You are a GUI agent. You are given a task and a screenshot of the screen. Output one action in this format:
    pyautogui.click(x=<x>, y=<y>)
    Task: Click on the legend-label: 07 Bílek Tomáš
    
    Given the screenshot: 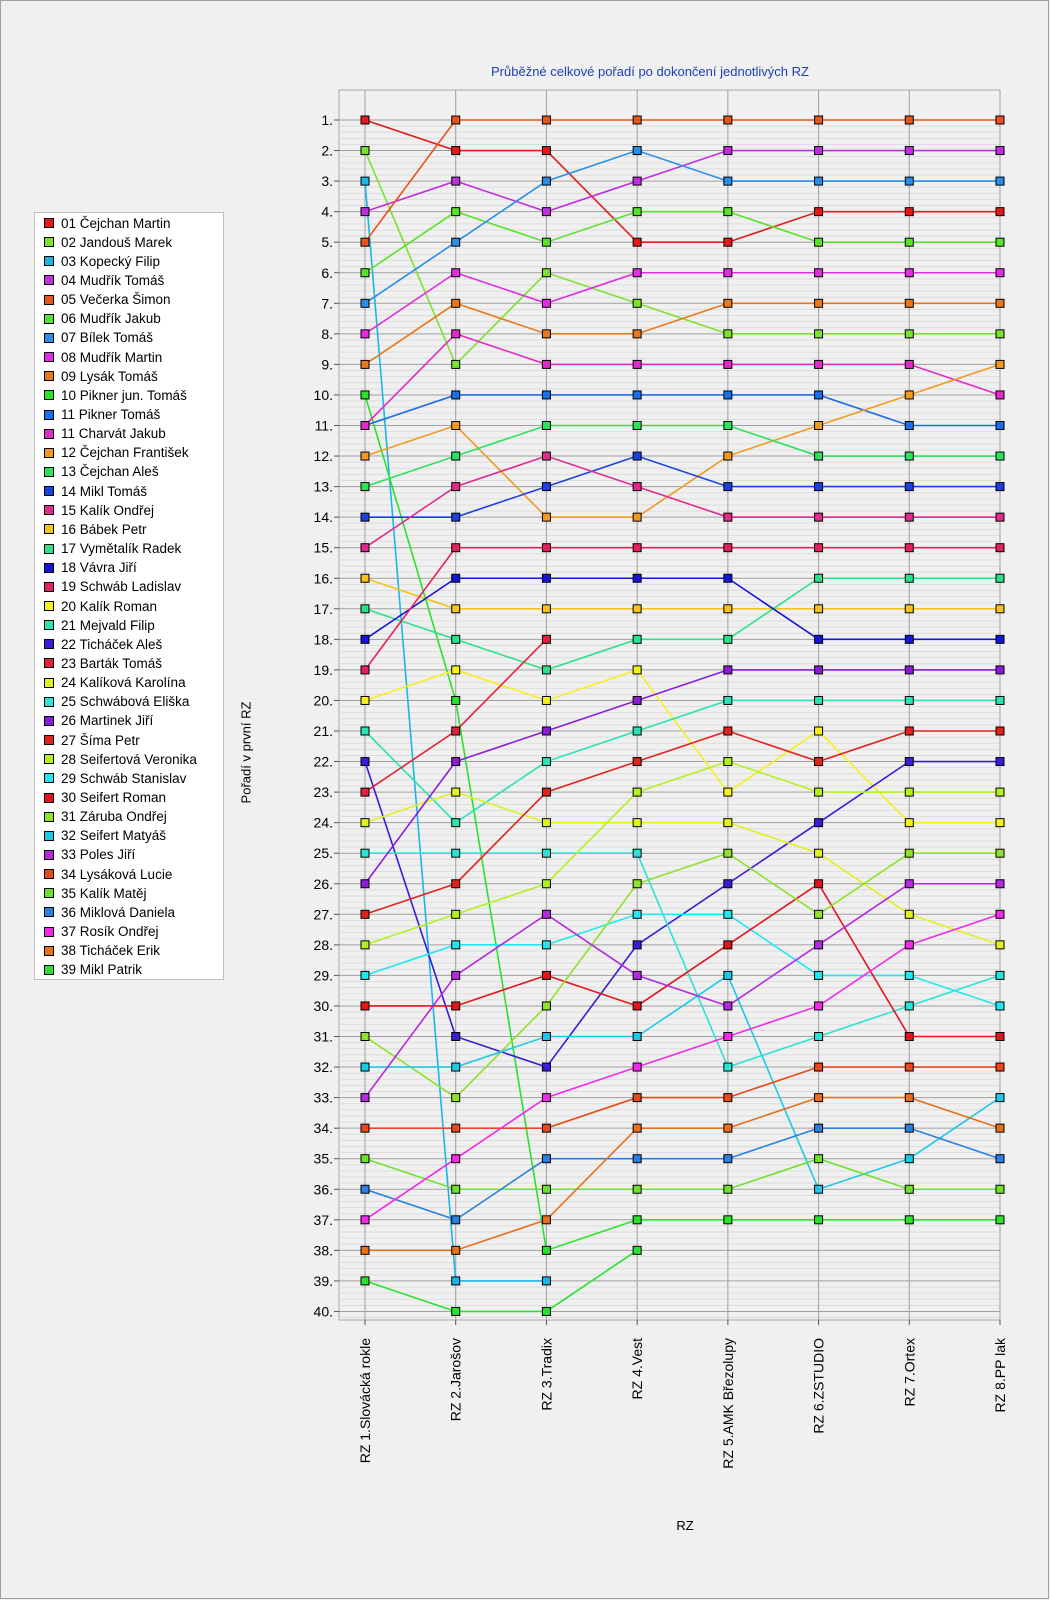 What is the action you would take?
    pyautogui.click(x=107, y=338)
    